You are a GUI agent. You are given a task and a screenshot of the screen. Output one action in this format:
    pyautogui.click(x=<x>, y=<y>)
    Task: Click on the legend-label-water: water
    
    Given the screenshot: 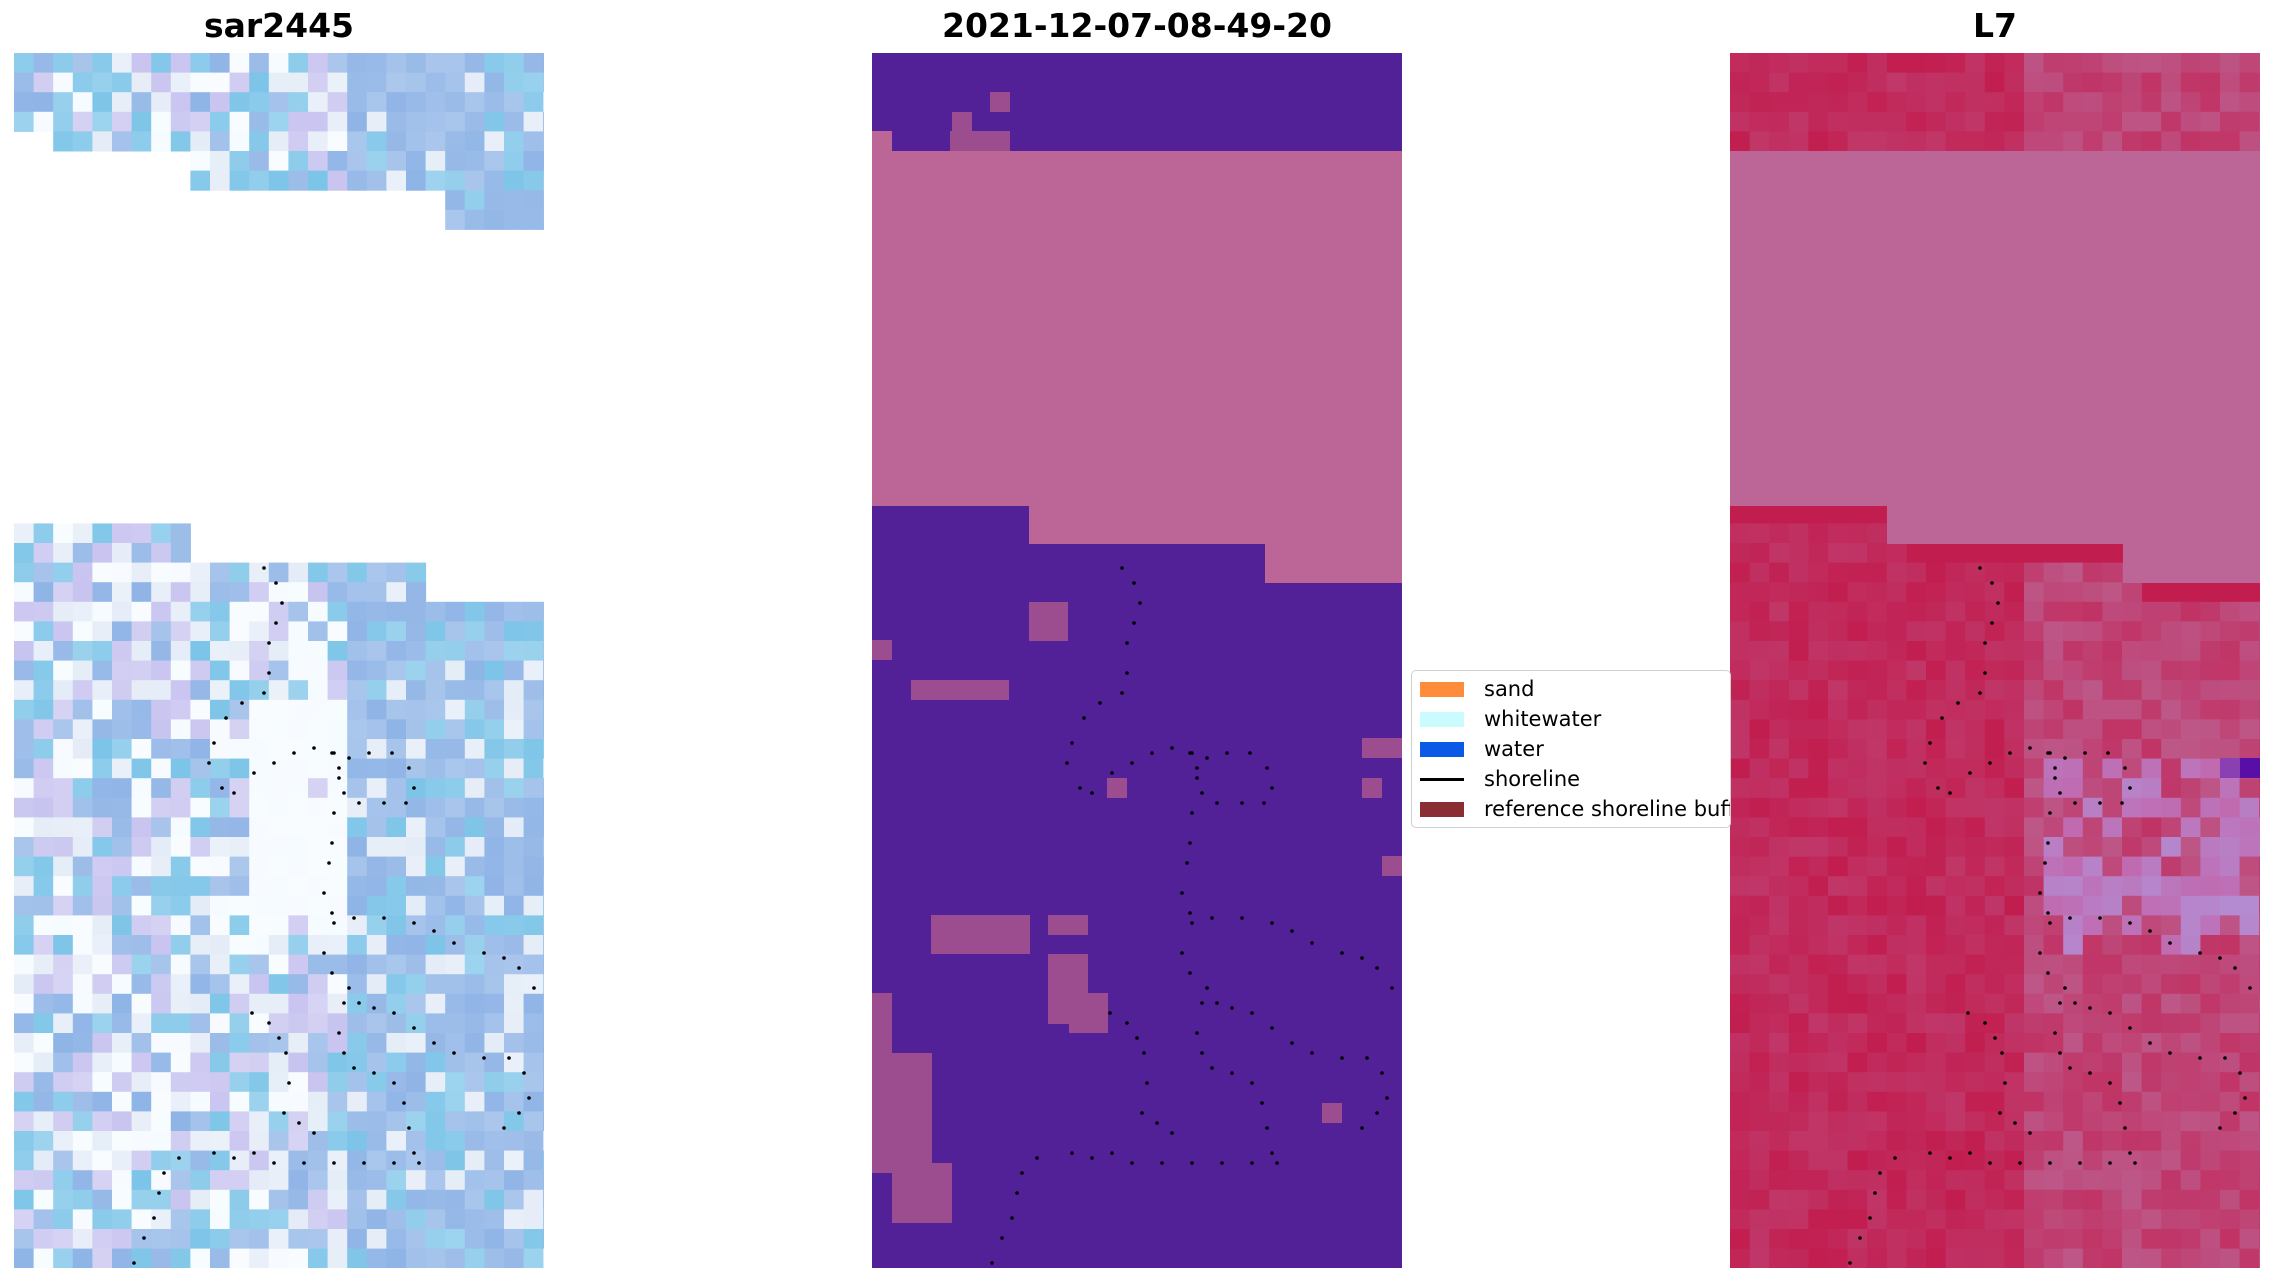 What is the action you would take?
    pyautogui.click(x=1514, y=749)
    